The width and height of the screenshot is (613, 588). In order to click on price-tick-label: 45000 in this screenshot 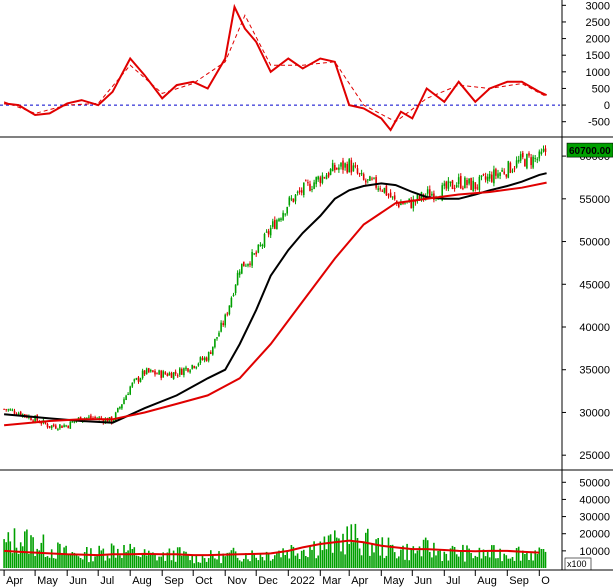, I will do `click(594, 285)`.